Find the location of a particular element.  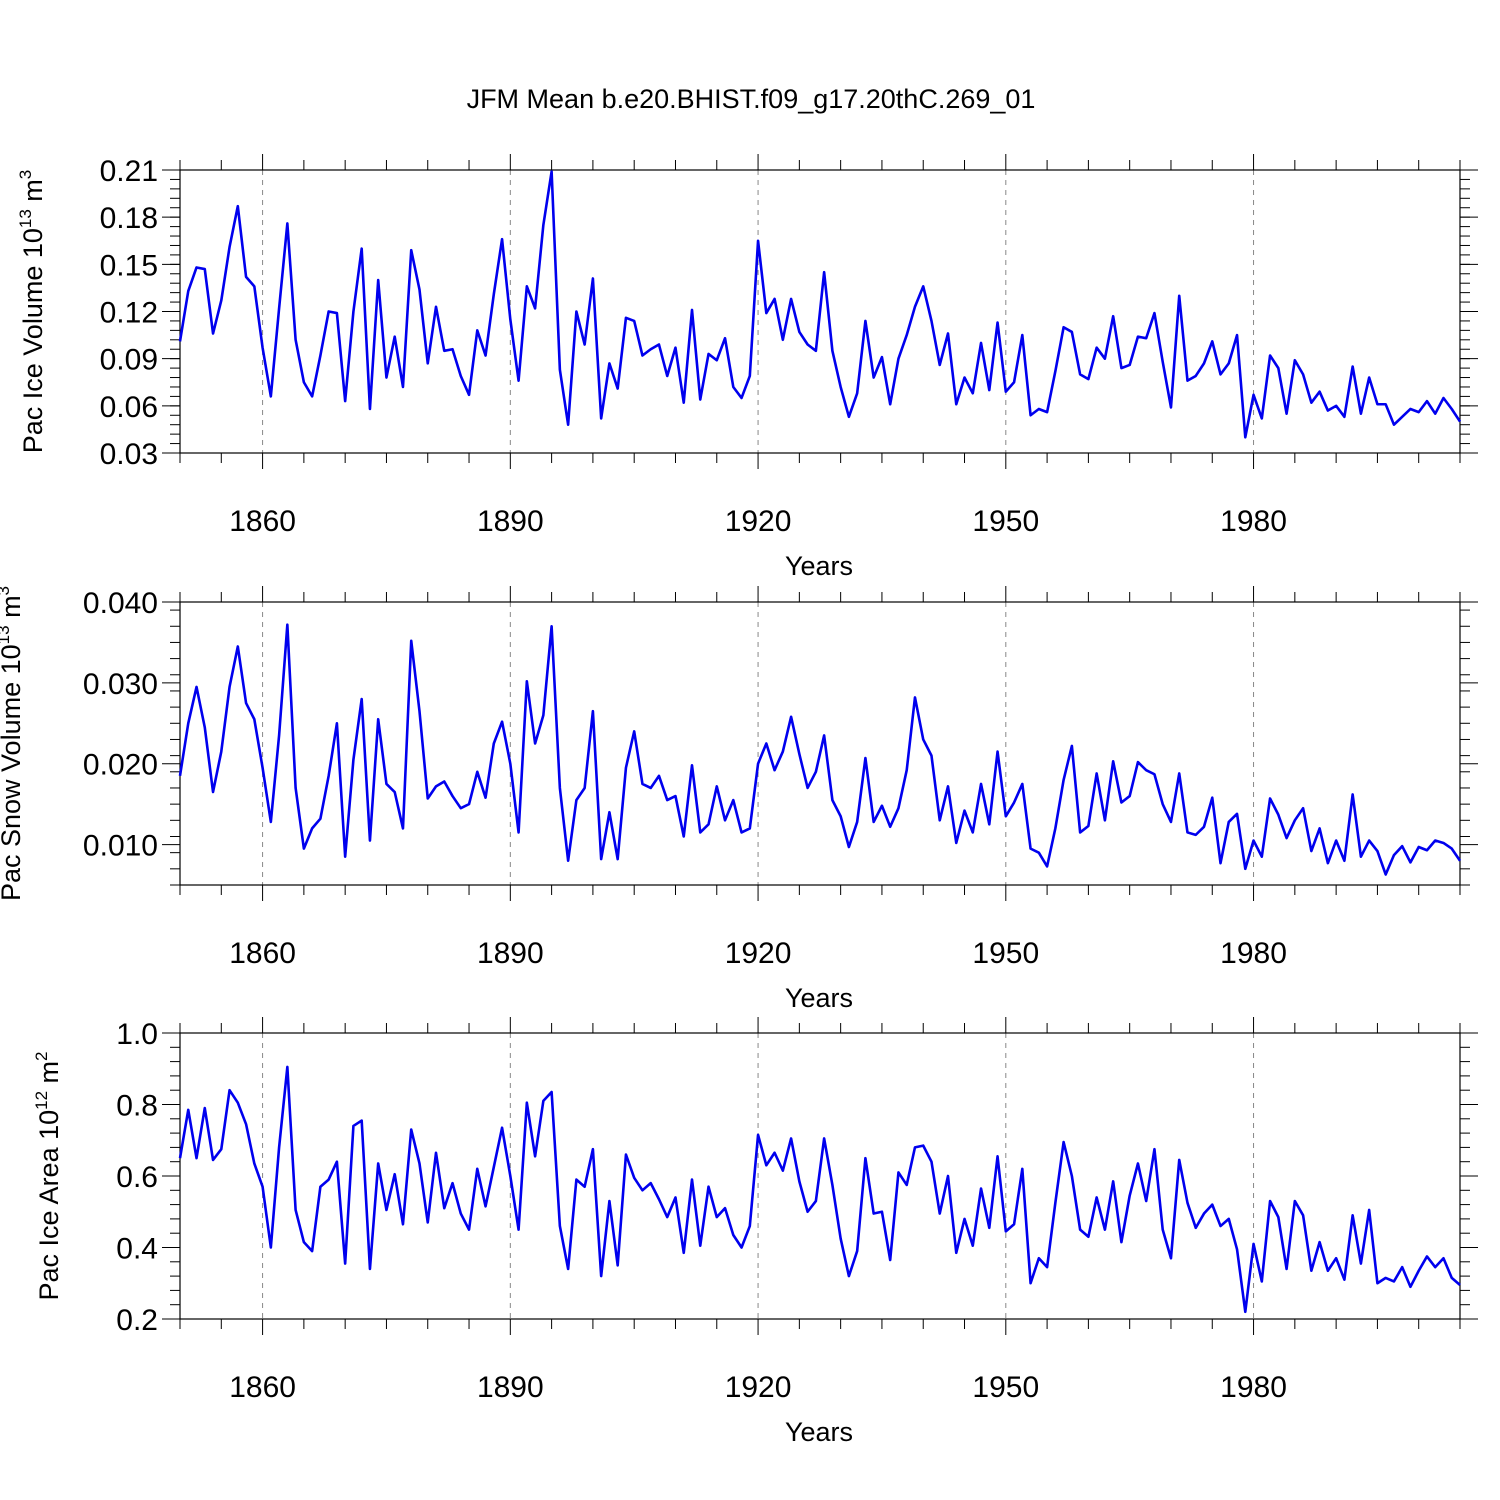

y-tick-label-0.03: 0.03 is located at coordinates (129, 454).